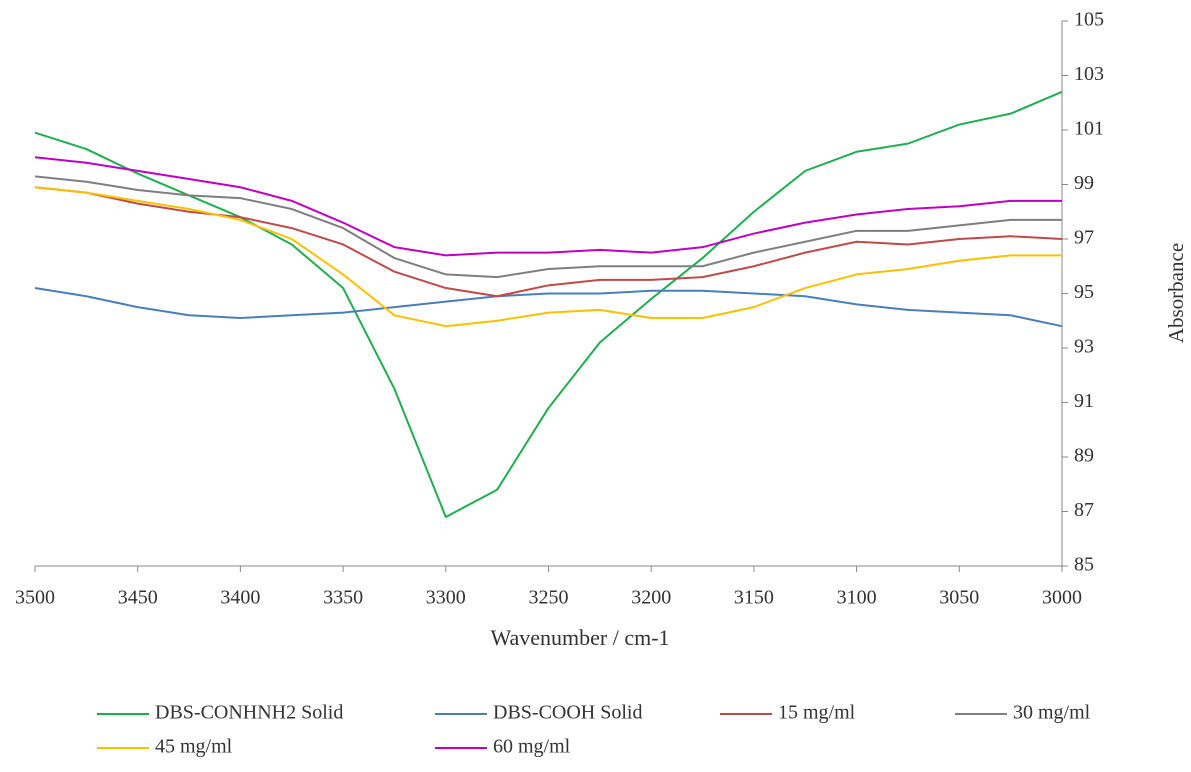 This screenshot has width=1191, height=772. Describe the element at coordinates (1084, 292) in the screenshot. I see `y-tick-label: 95` at that location.